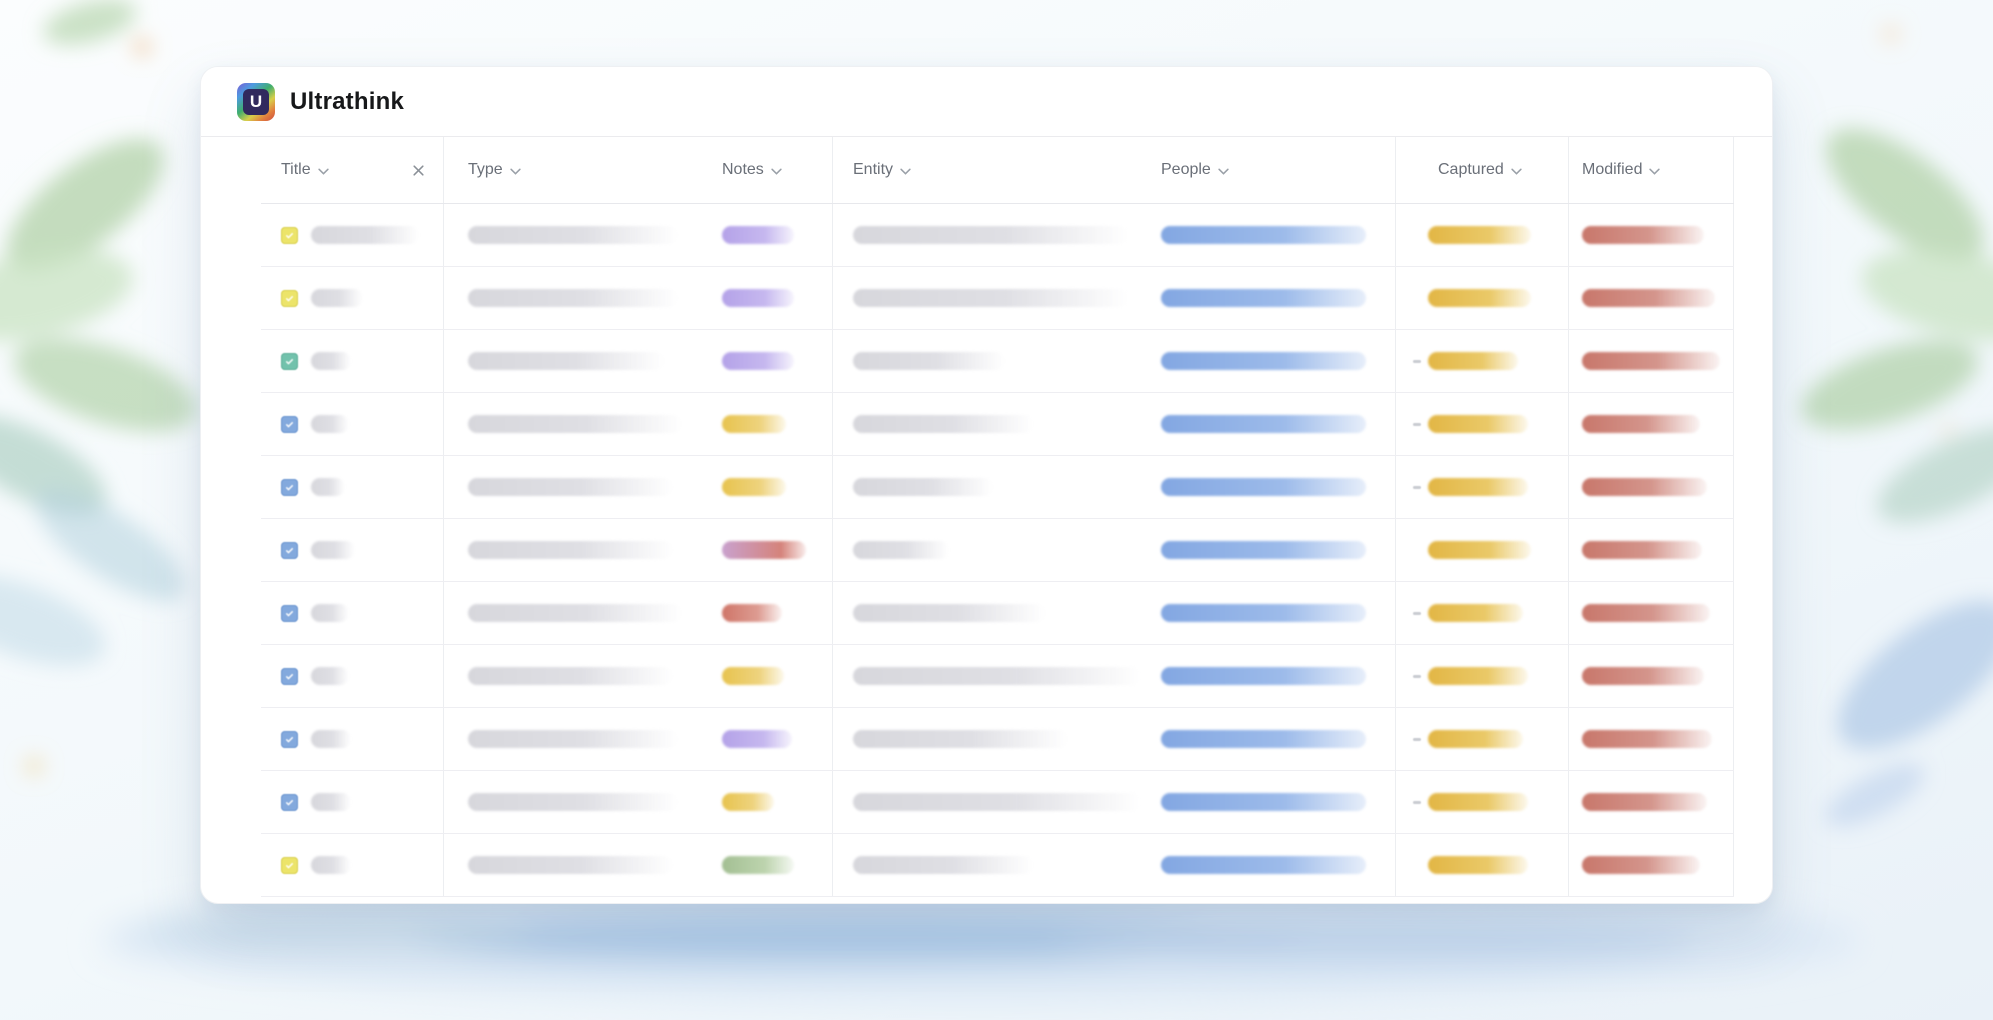 The width and height of the screenshot is (1993, 1020). What do you see at coordinates (980, 940) in the screenshot?
I see `bottom-watercolor-wash` at bounding box center [980, 940].